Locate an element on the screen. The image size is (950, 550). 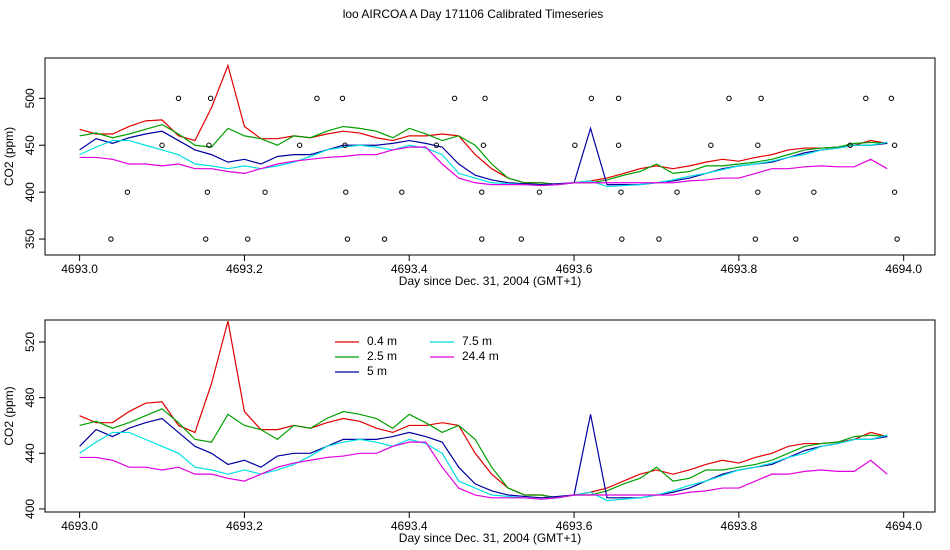
y-tick-label: 450 is located at coordinates (30, 145).